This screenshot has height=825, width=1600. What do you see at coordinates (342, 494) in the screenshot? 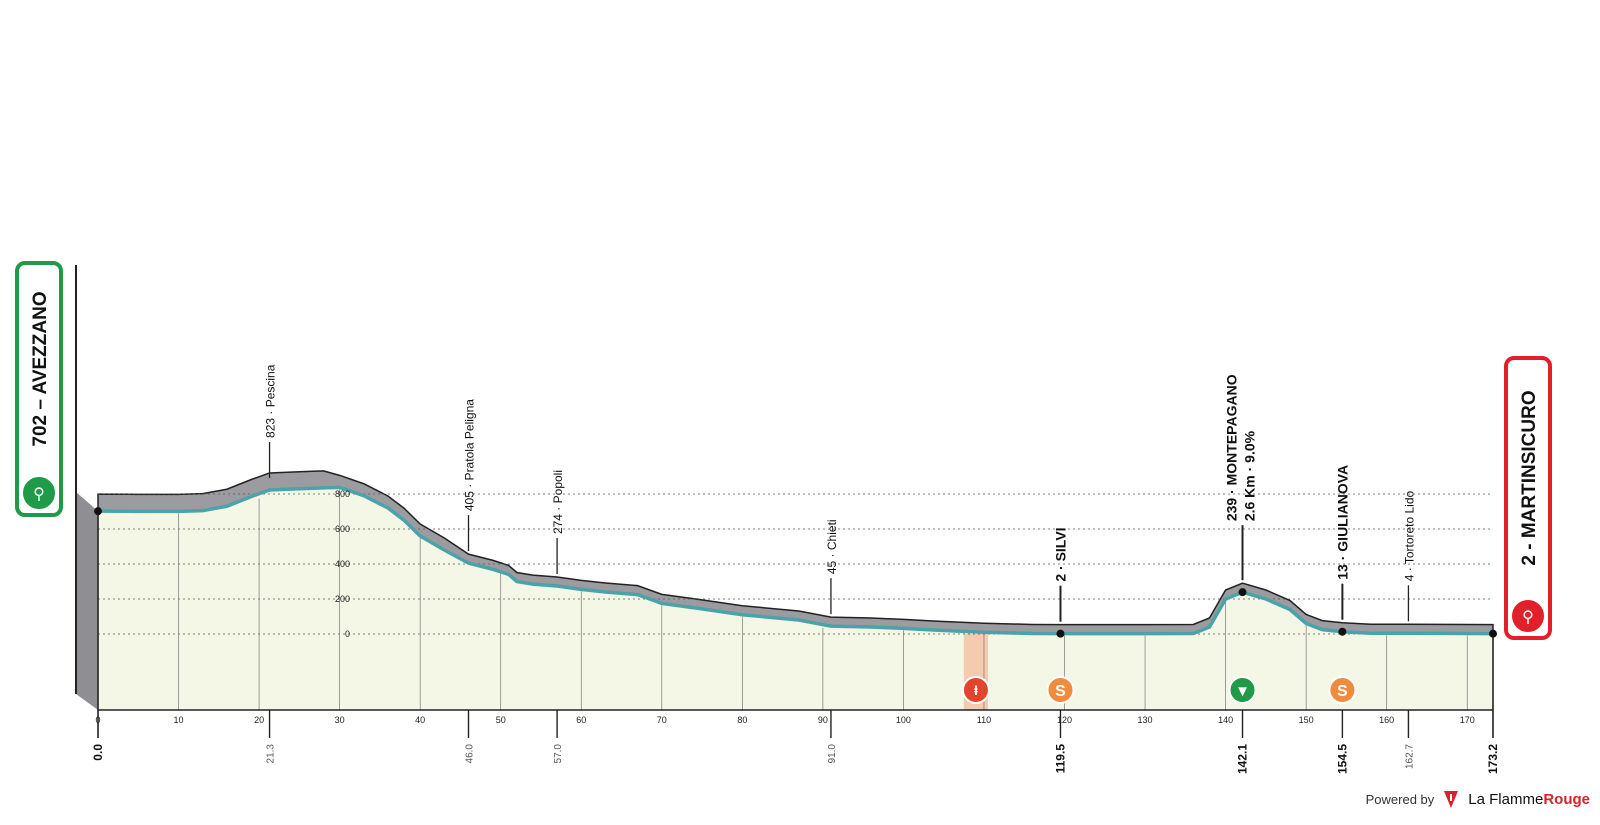
I see `y-tick-label: 800` at bounding box center [342, 494].